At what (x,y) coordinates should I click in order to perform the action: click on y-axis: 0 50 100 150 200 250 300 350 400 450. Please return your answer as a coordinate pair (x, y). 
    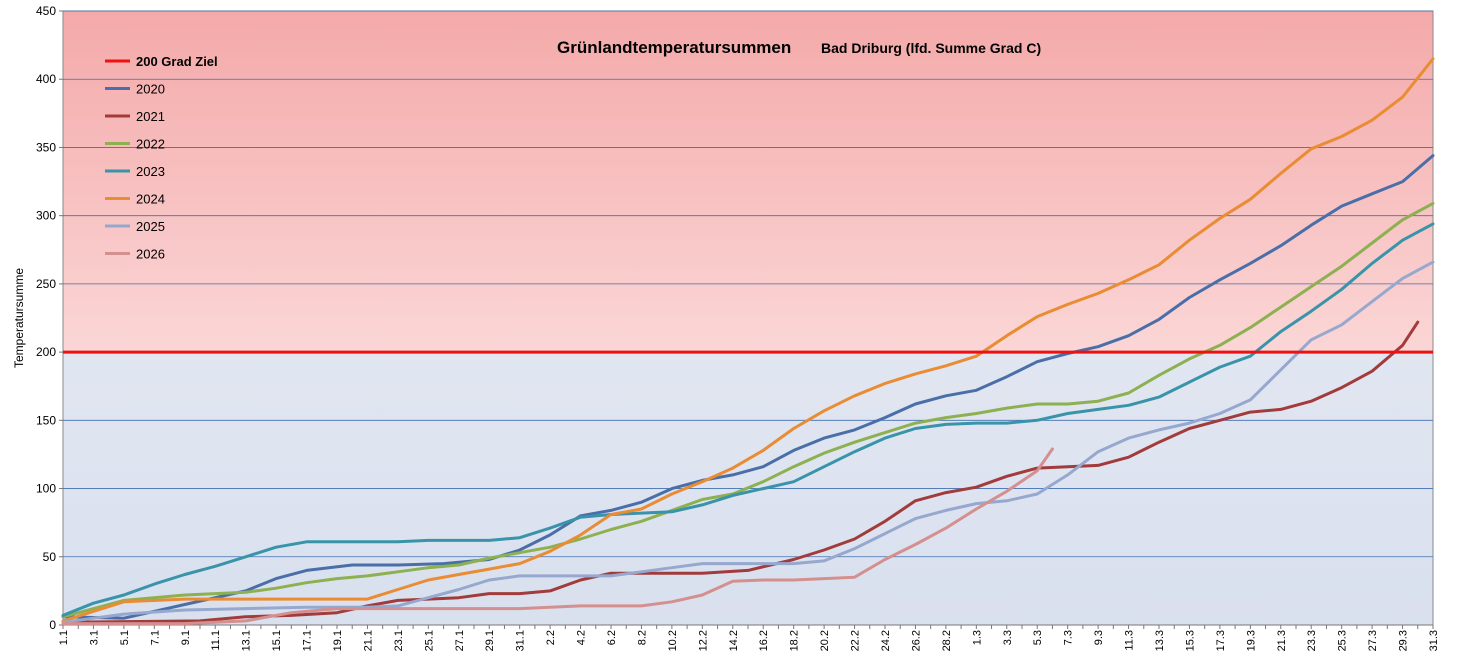
    Looking at the image, I should click on (49, 318).